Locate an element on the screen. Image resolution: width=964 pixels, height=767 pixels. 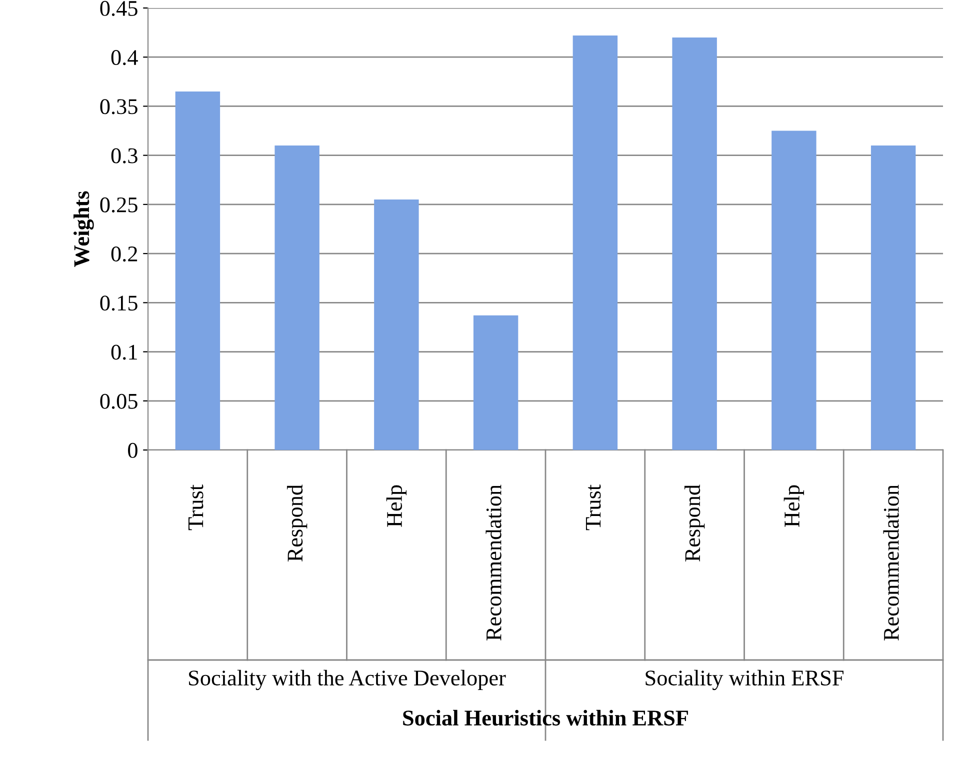
y-tick-label: 0.3 is located at coordinates (124, 156).